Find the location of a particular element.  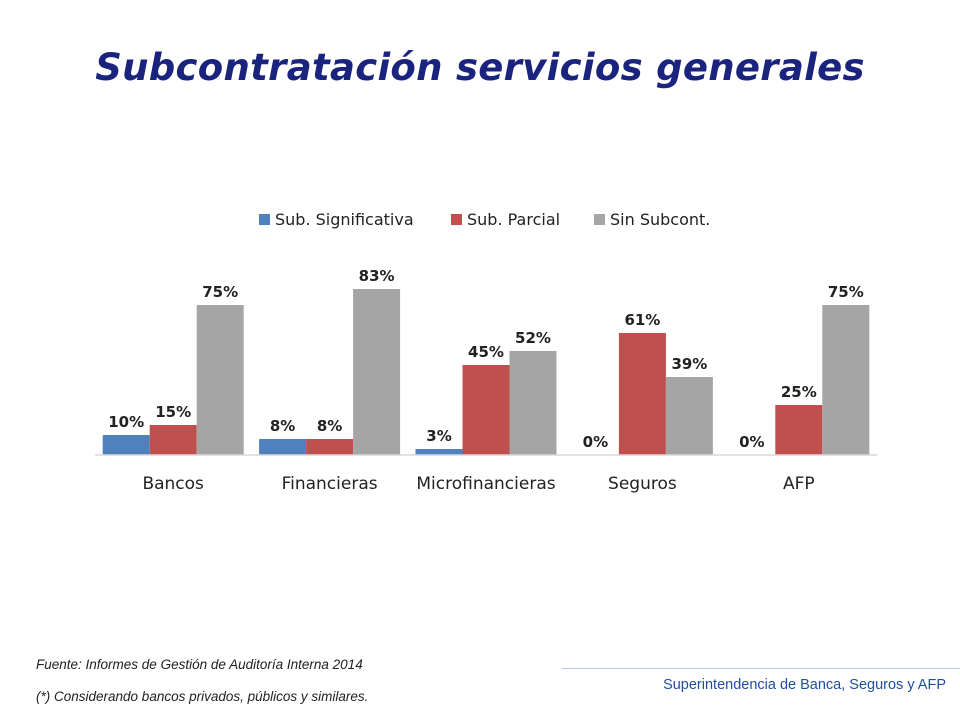

legend-label-3: Sin Subcont. is located at coordinates (660, 219).